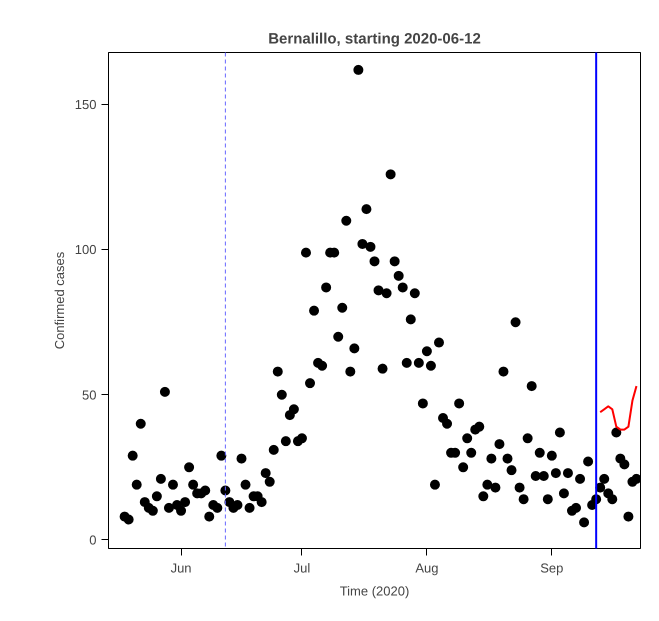  Describe the element at coordinates (59, 300) in the screenshot. I see `y-axis-title: Confirmed cases` at that location.